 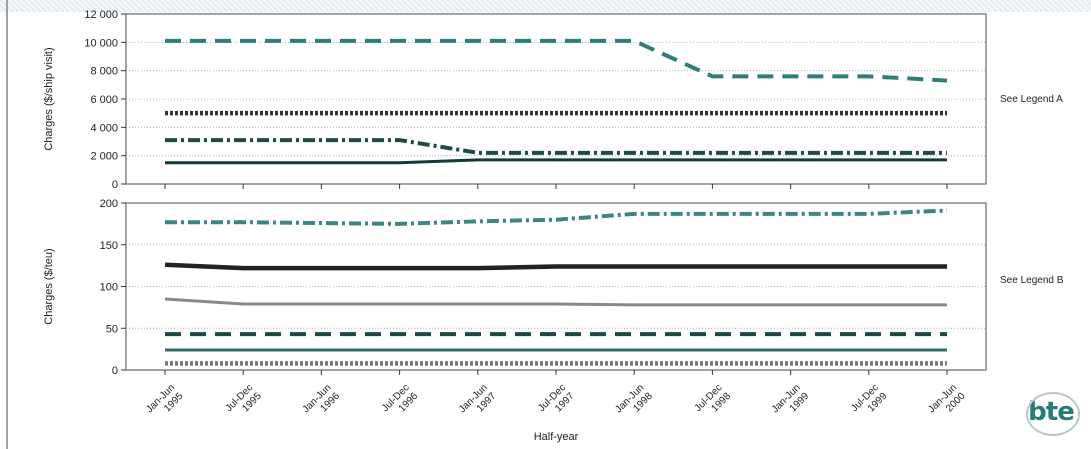 What do you see at coordinates (49, 98) in the screenshot?
I see `y-axis-label: Charges ($/ship visit)` at bounding box center [49, 98].